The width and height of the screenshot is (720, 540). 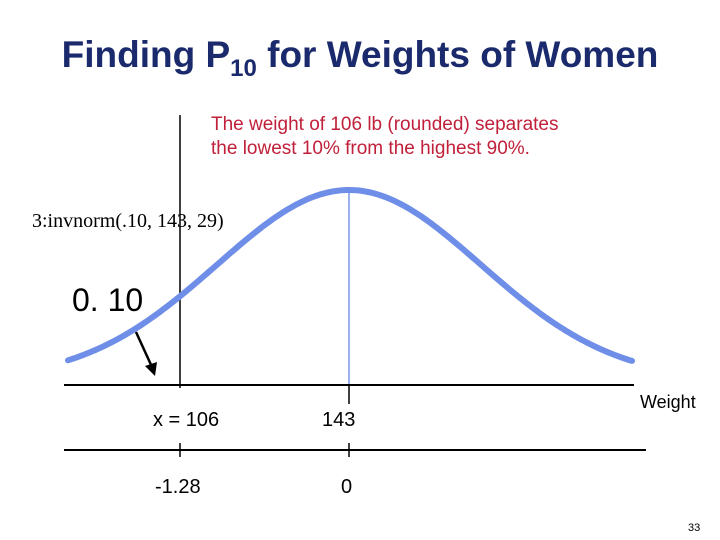 What do you see at coordinates (108, 300) in the screenshot?
I see `tail-area-label: 0. 10` at bounding box center [108, 300].